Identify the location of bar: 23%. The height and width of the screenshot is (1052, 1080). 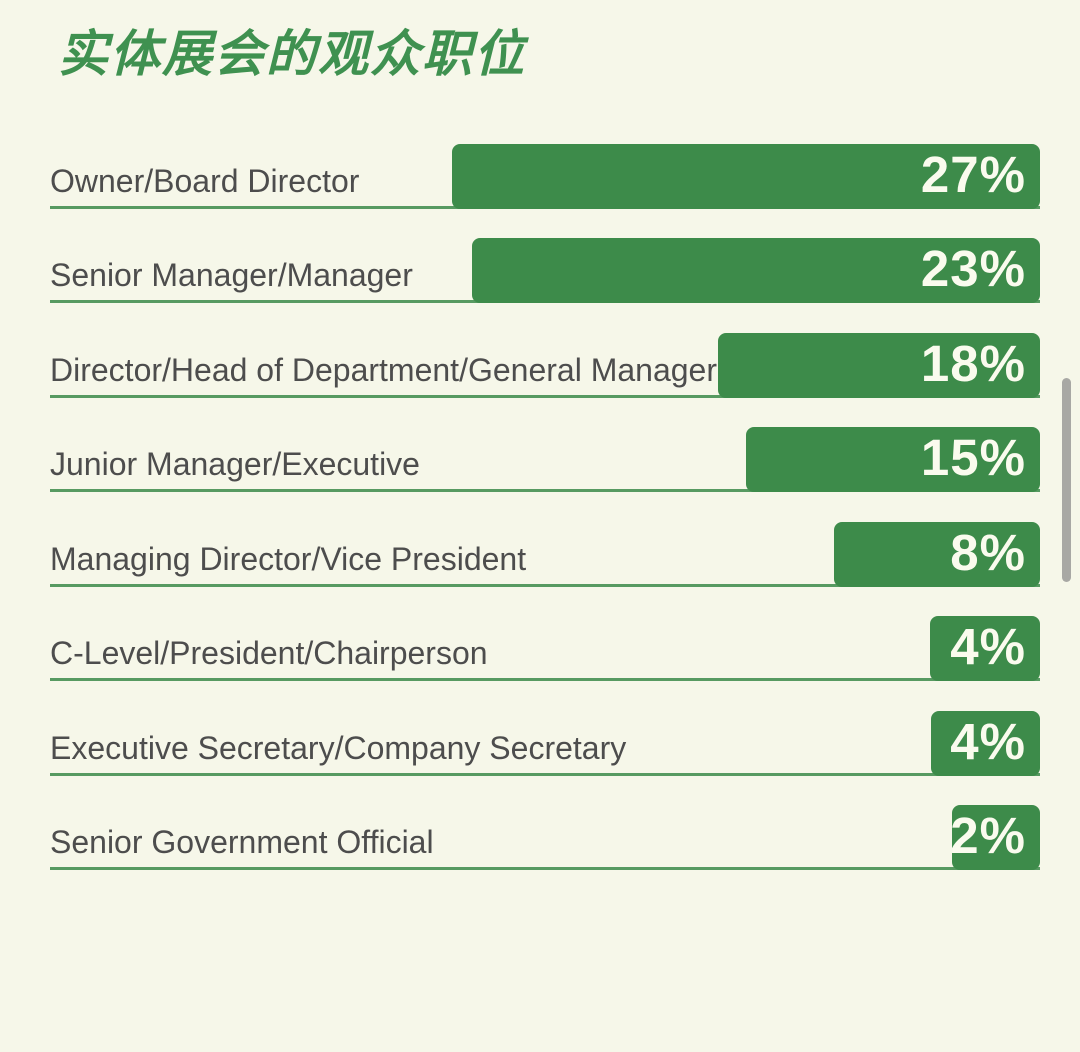
(756, 270).